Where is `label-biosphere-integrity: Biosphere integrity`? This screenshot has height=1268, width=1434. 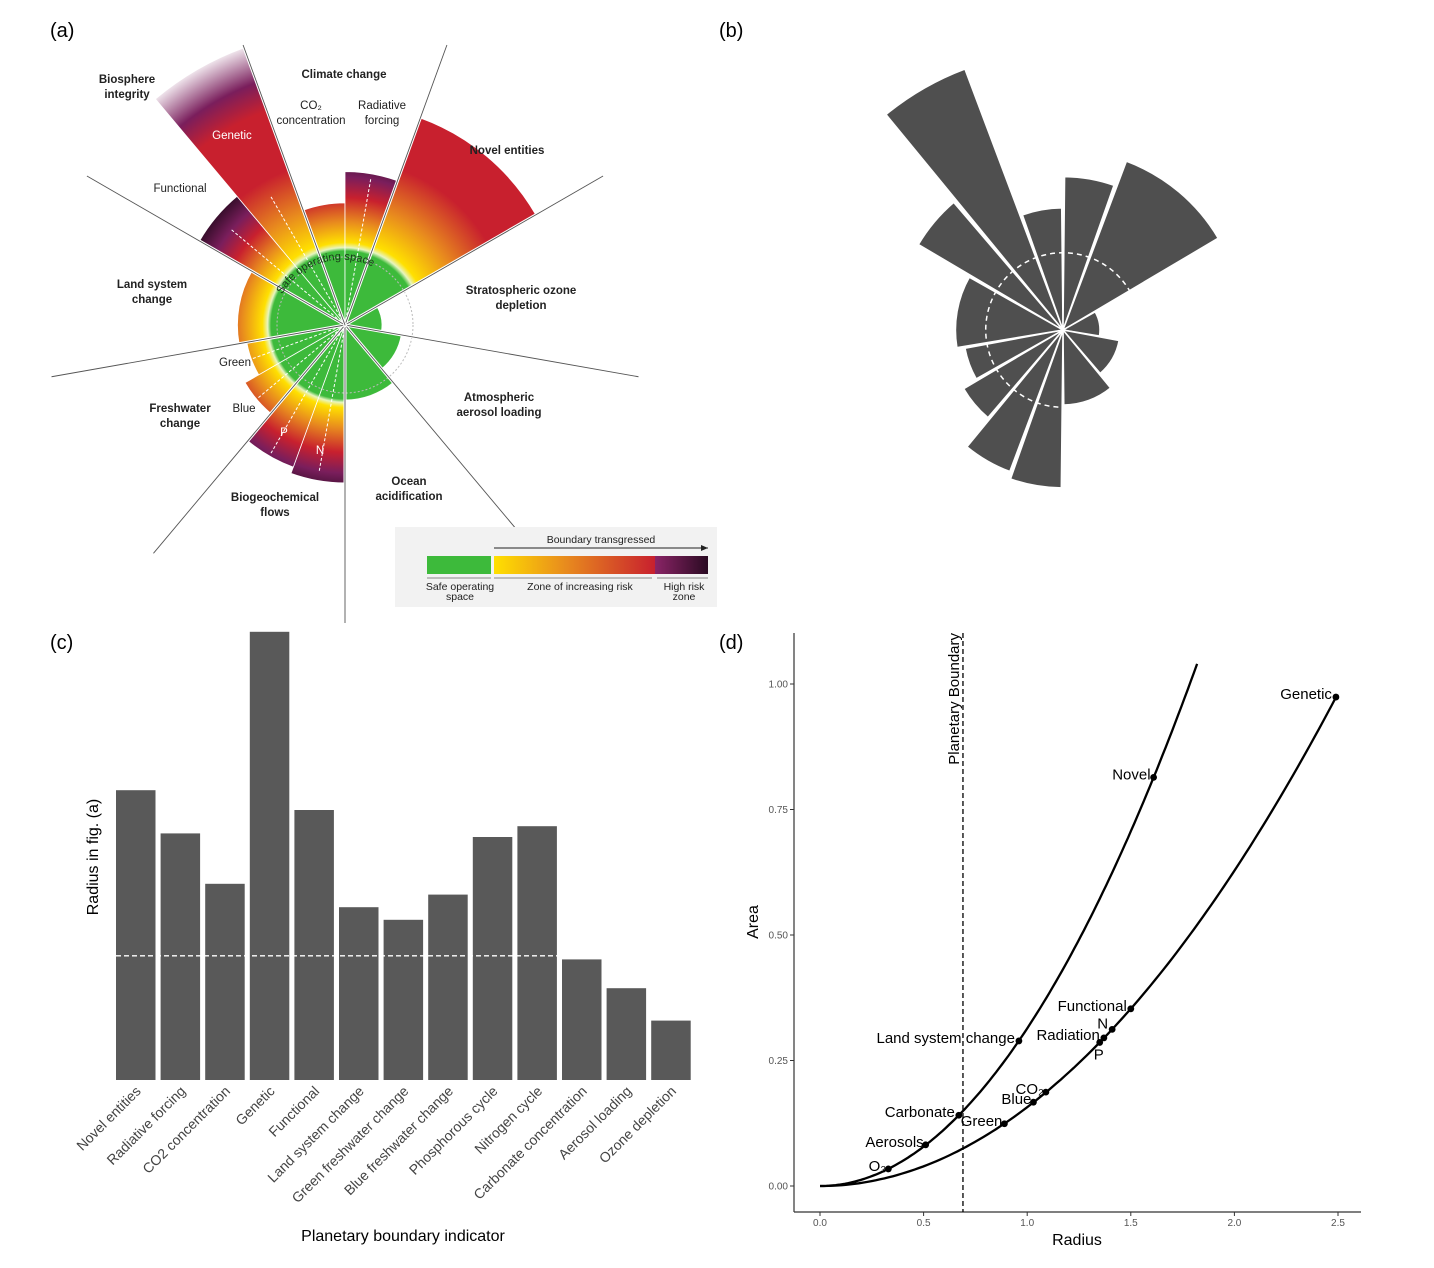
label-biosphere-integrity: Biosphere integrity is located at coordinates (127, 87).